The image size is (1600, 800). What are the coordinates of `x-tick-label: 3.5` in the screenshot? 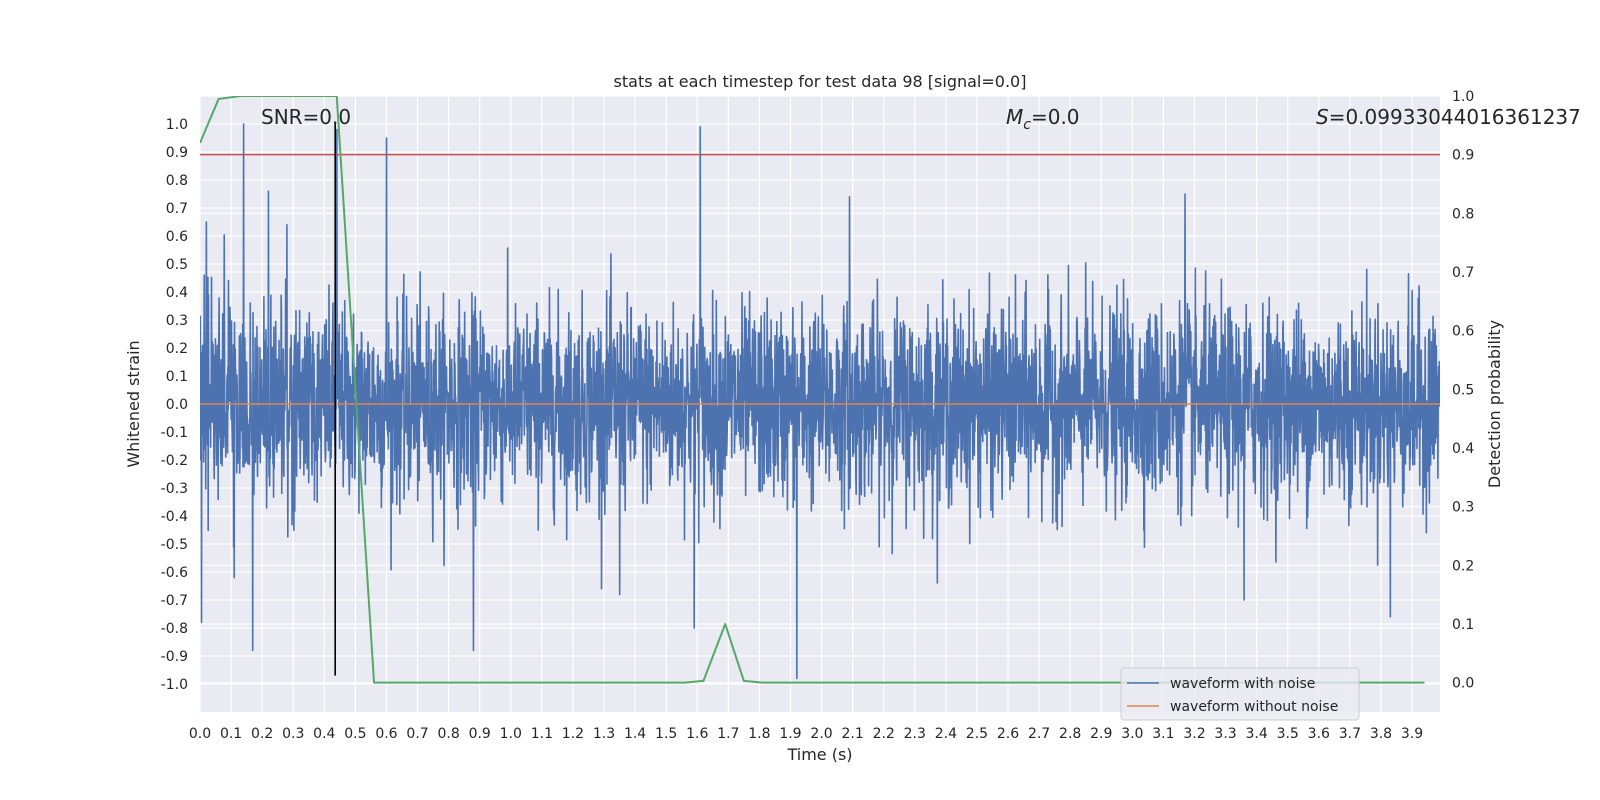 It's located at (1288, 734).